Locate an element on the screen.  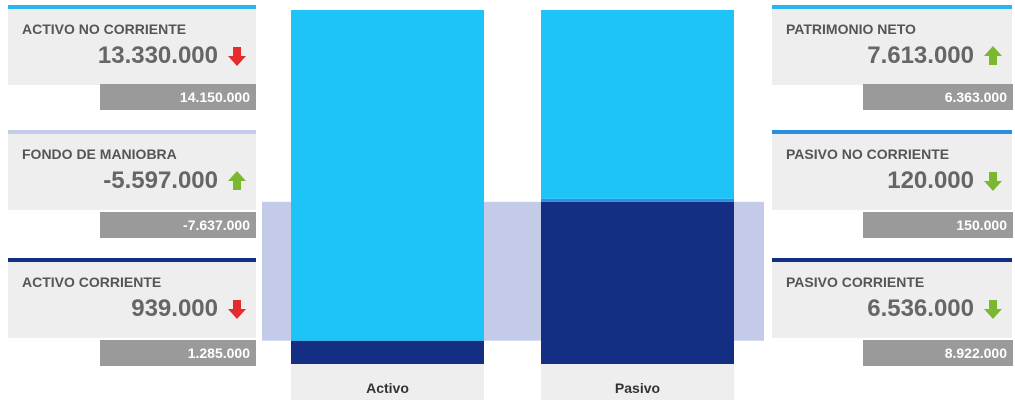
previous-value: 150.000 is located at coordinates (938, 225).